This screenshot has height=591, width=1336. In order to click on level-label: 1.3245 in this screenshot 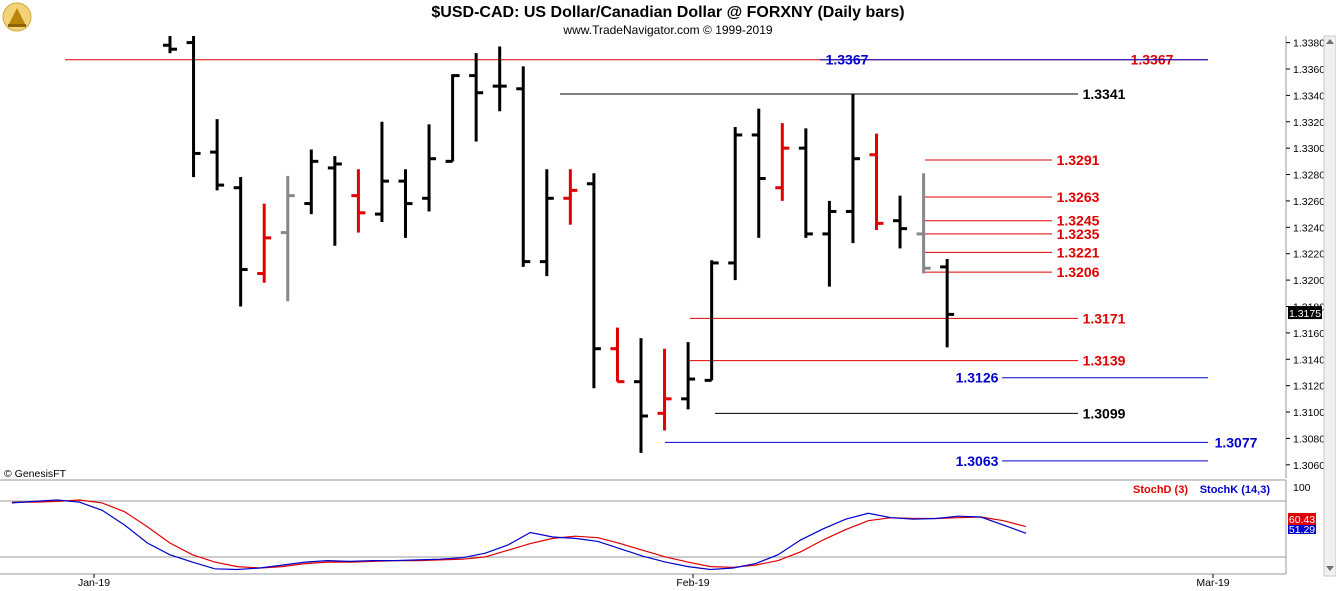, I will do `click(1078, 221)`.